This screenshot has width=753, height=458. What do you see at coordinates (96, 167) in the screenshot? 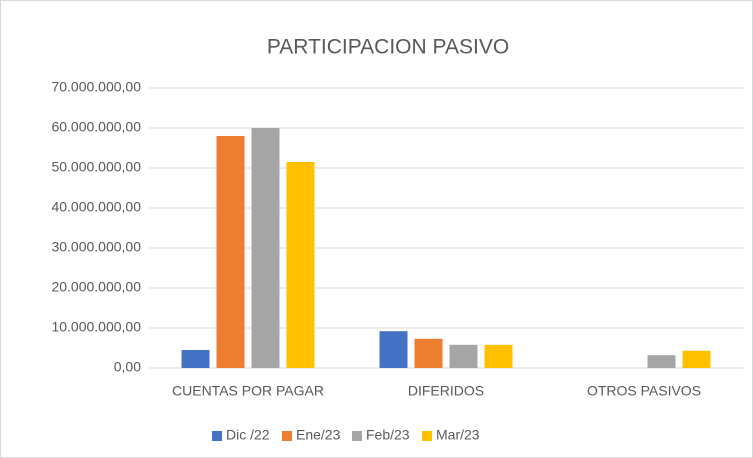
I see `y-tick-label: 50.000.000,00` at bounding box center [96, 167].